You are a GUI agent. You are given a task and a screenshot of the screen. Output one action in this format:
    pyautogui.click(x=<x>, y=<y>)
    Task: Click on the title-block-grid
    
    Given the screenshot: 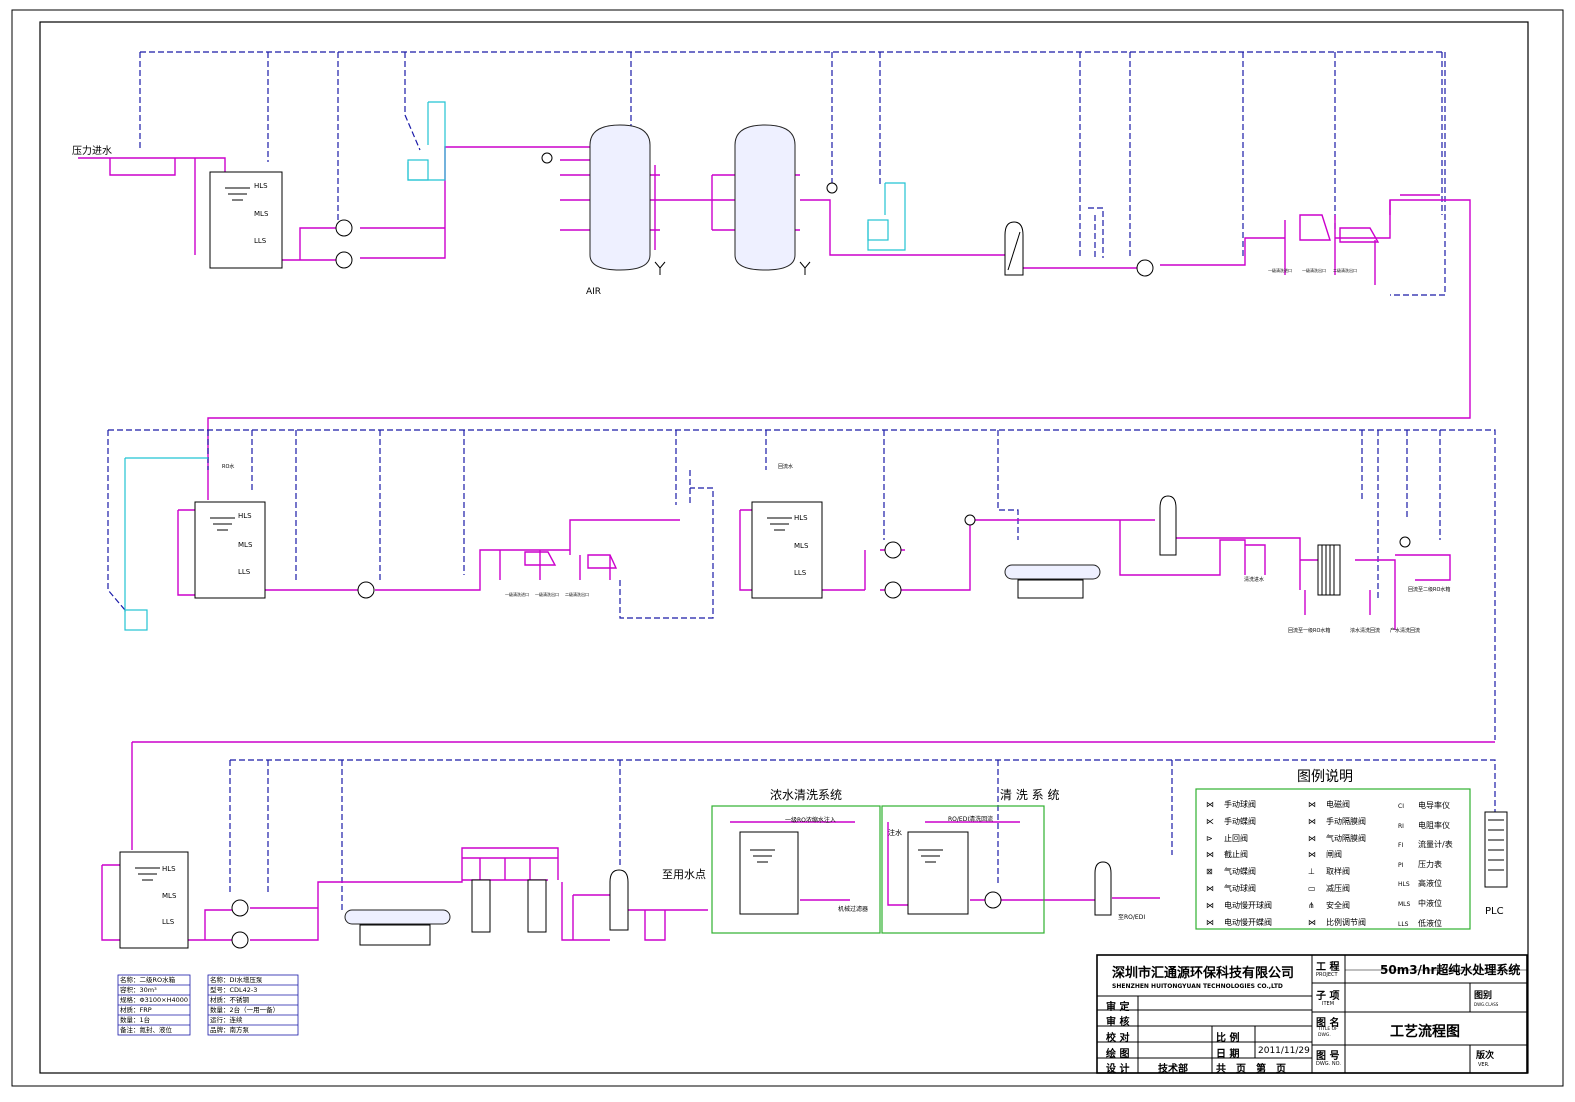 What is the action you would take?
    pyautogui.click(x=1312, y=1014)
    